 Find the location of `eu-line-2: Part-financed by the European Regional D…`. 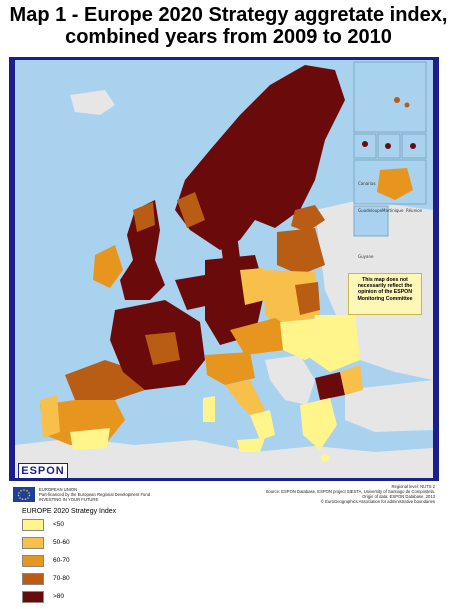

eu-line-2: Part-financed by the European Regional D… is located at coordinates (95, 494).